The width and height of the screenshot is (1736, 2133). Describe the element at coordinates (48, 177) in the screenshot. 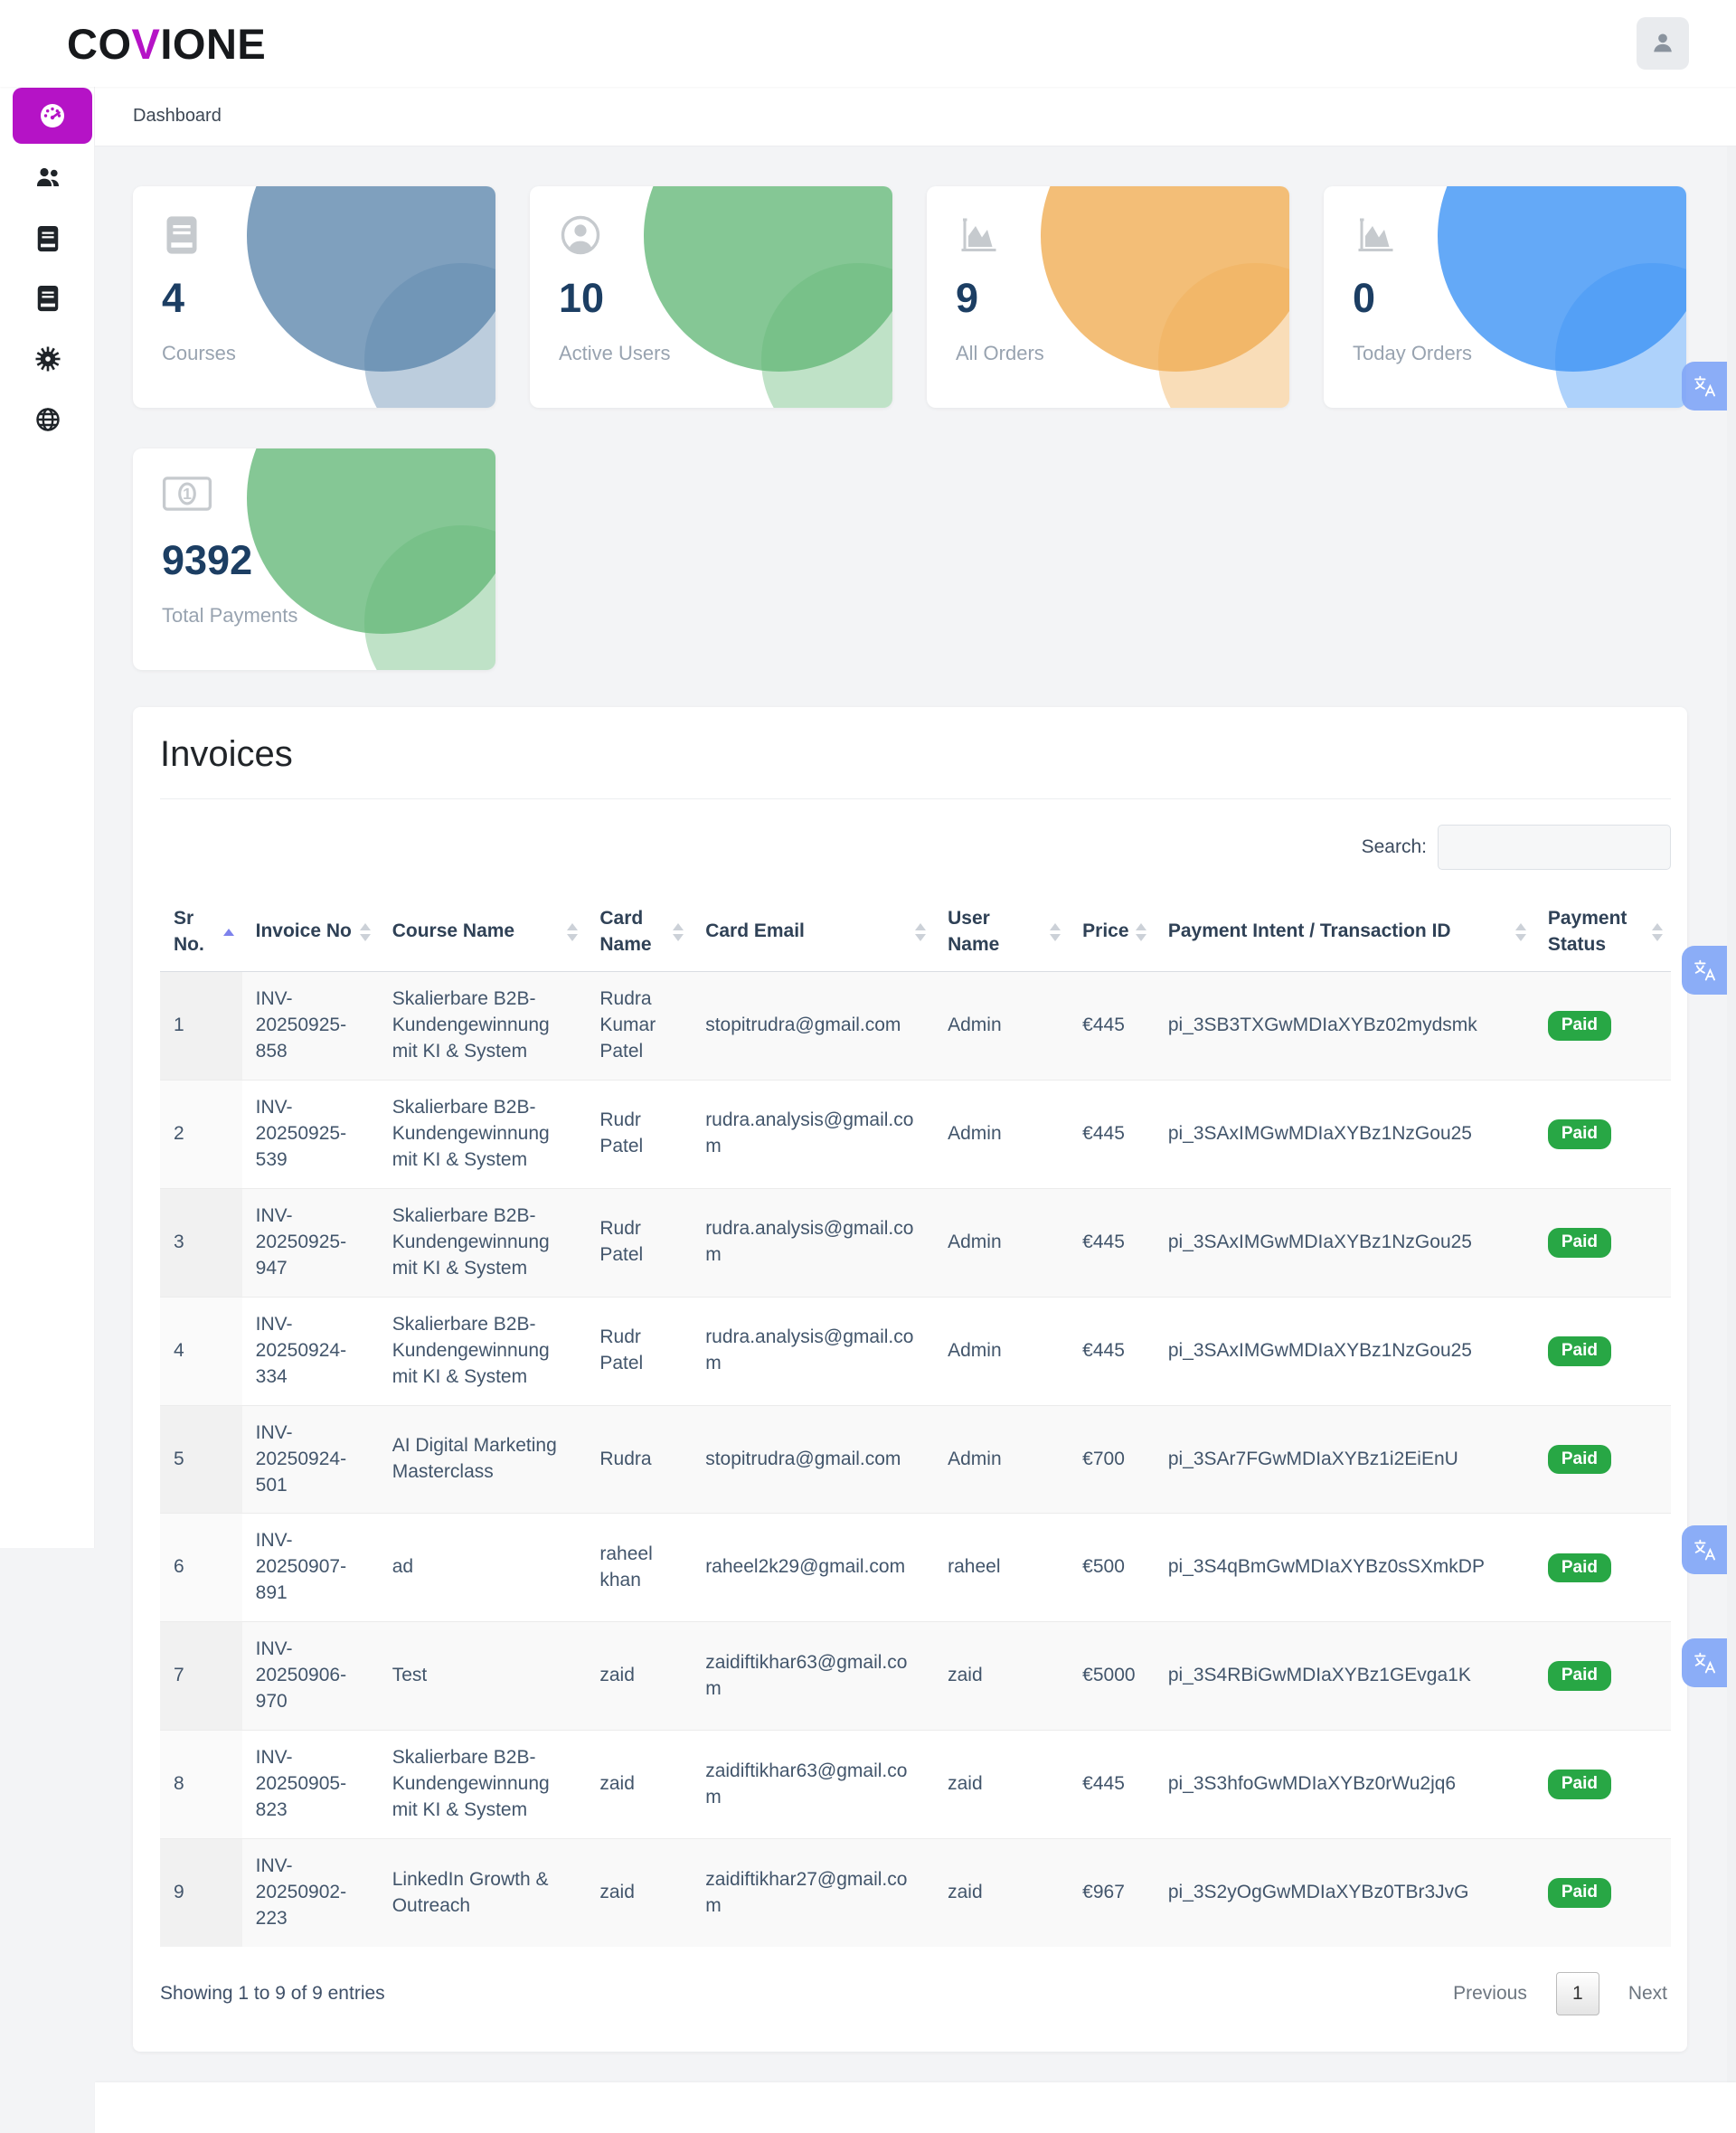

I see `sidebar-item-users` at that location.